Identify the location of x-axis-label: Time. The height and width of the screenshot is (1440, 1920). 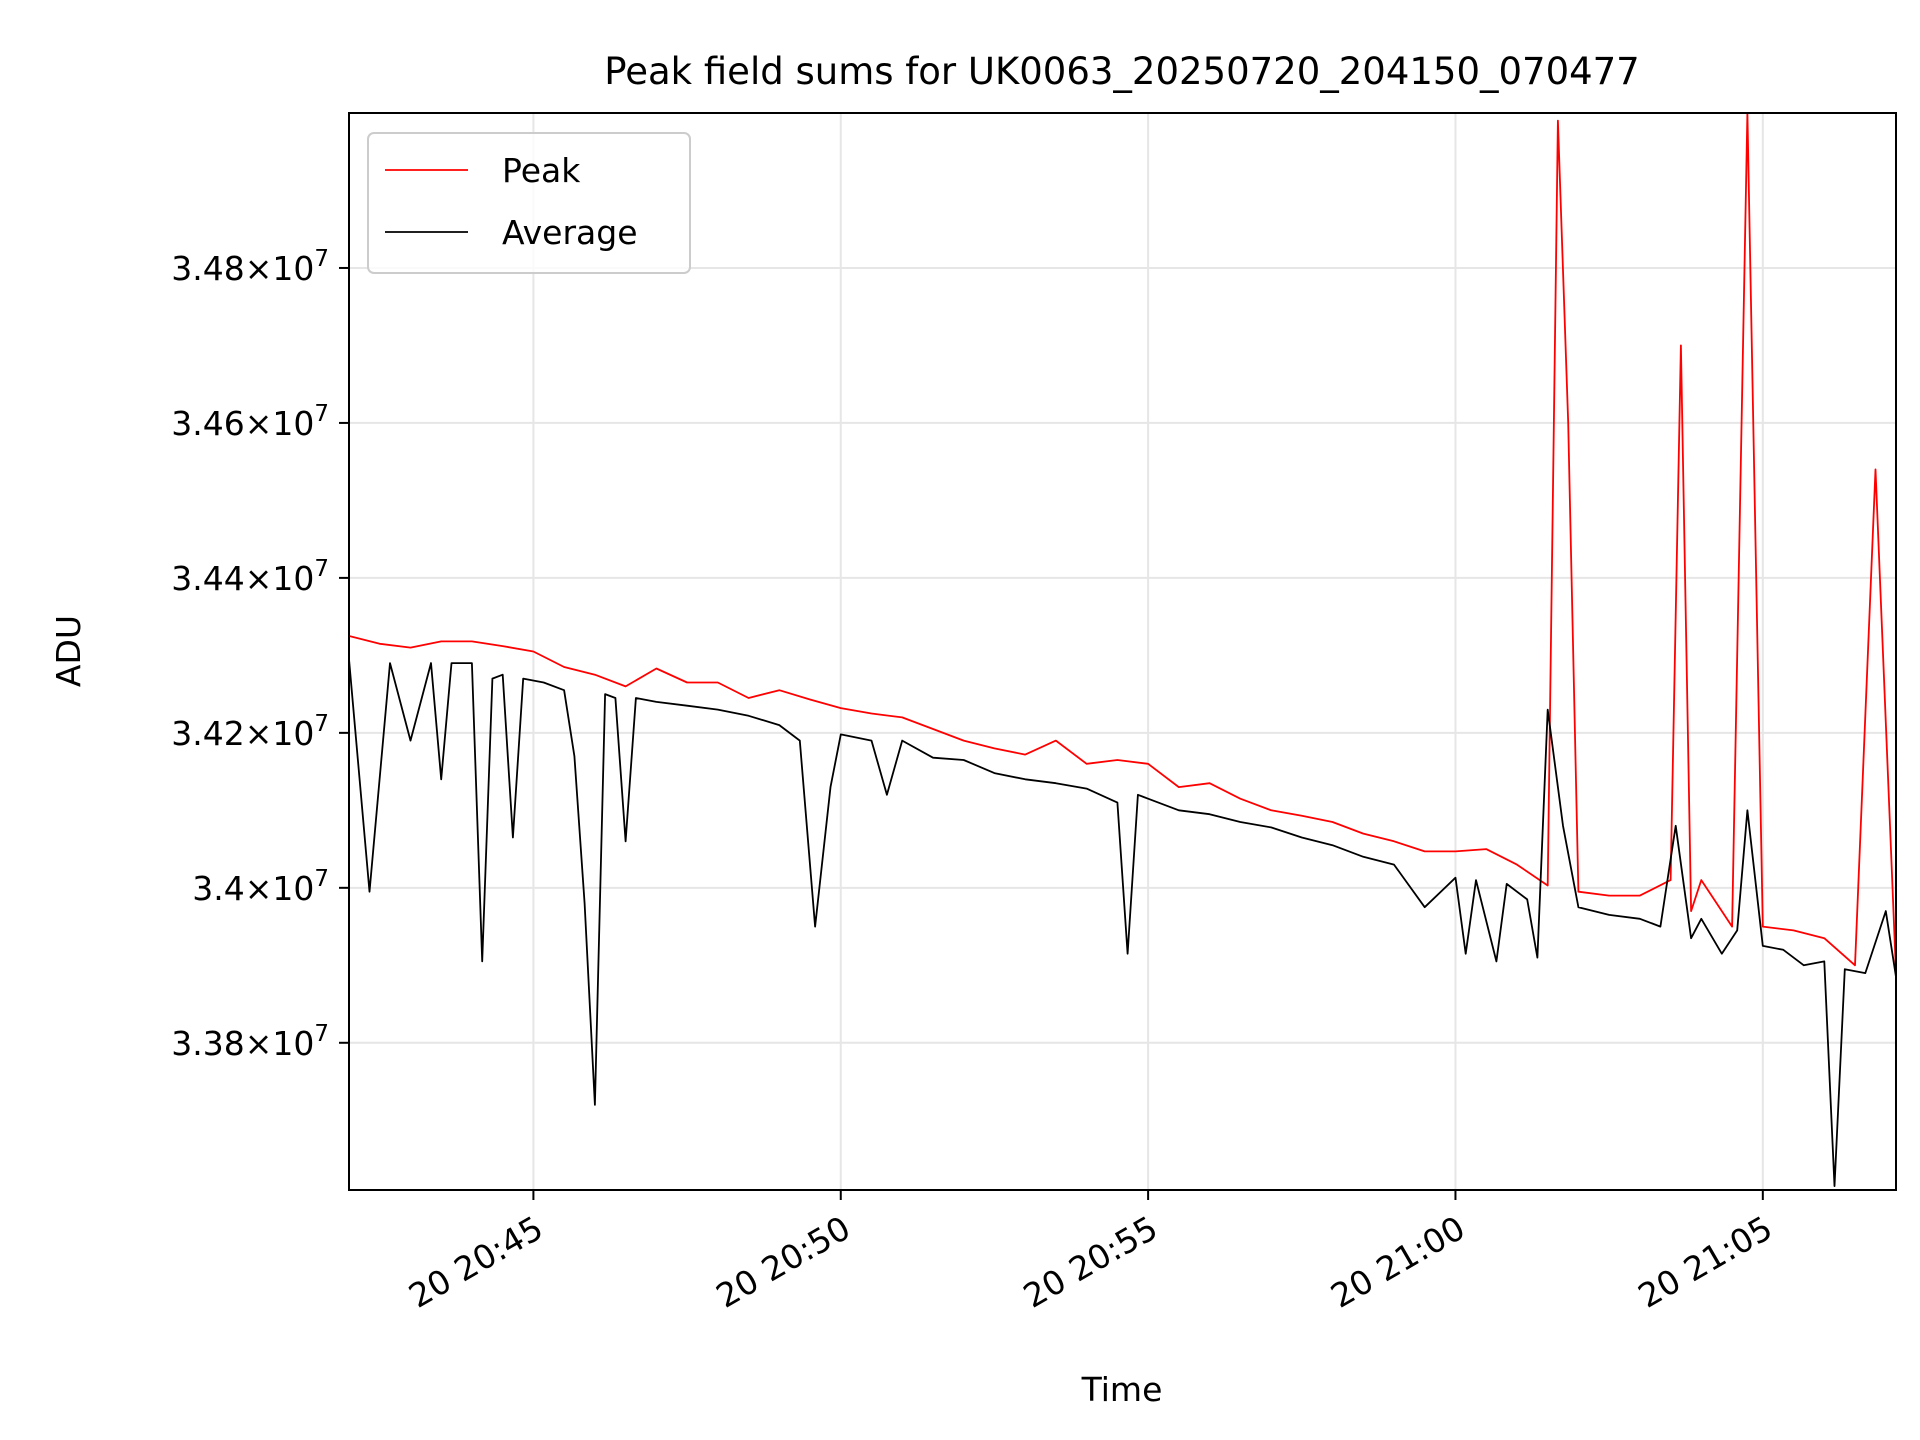
(1122, 1389).